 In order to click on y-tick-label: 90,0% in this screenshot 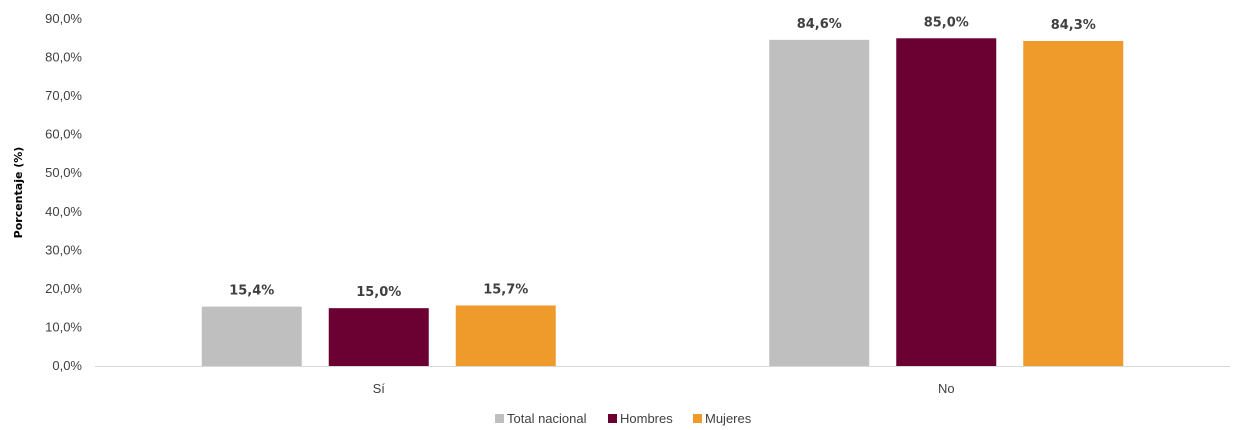, I will do `click(63, 18)`.